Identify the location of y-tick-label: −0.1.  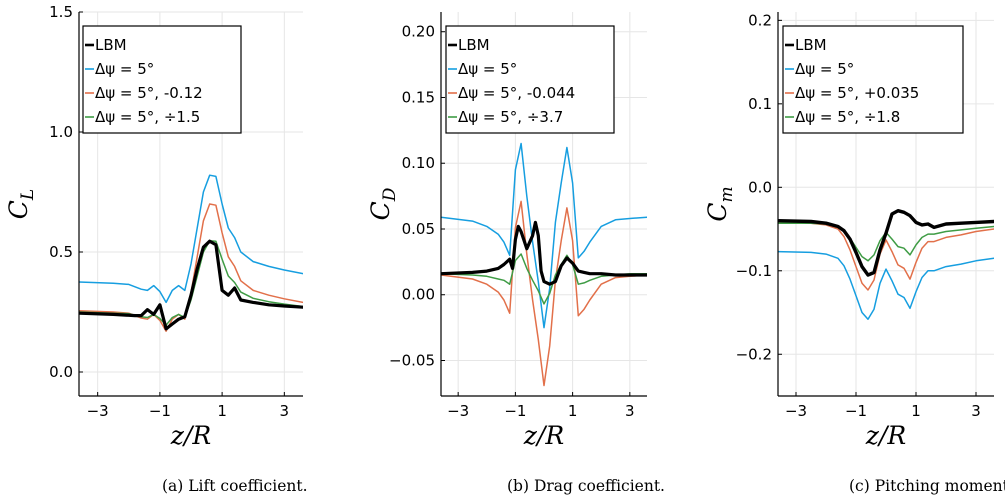
(754, 271).